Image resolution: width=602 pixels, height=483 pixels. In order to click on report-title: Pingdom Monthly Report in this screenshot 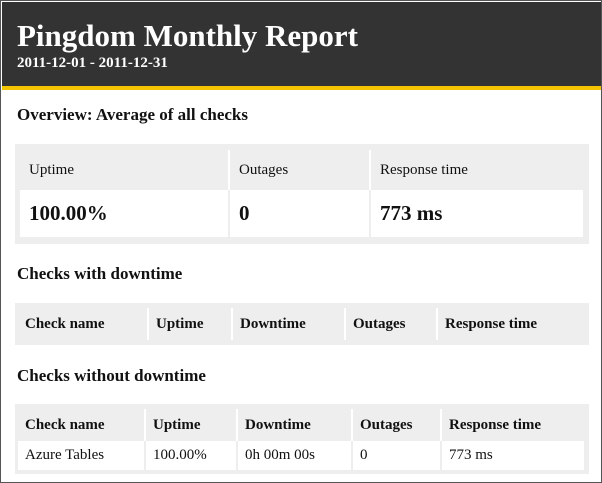, I will do `click(187, 35)`.